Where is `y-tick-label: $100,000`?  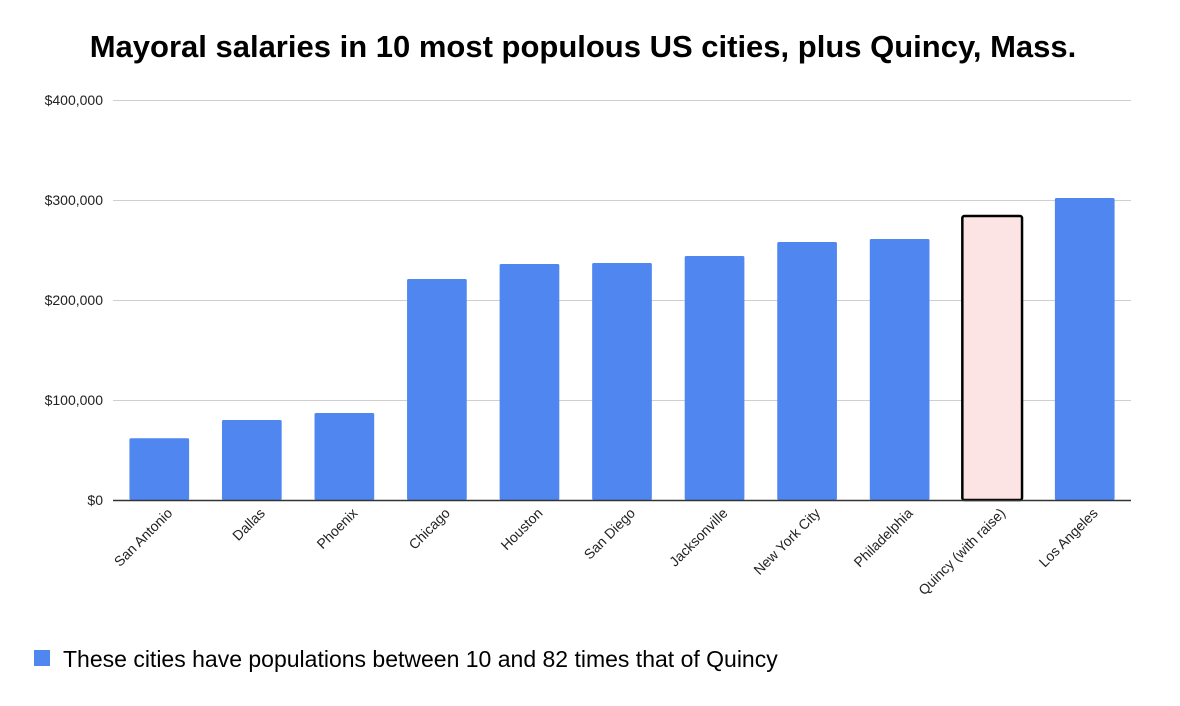
y-tick-label: $100,000 is located at coordinates (74, 400).